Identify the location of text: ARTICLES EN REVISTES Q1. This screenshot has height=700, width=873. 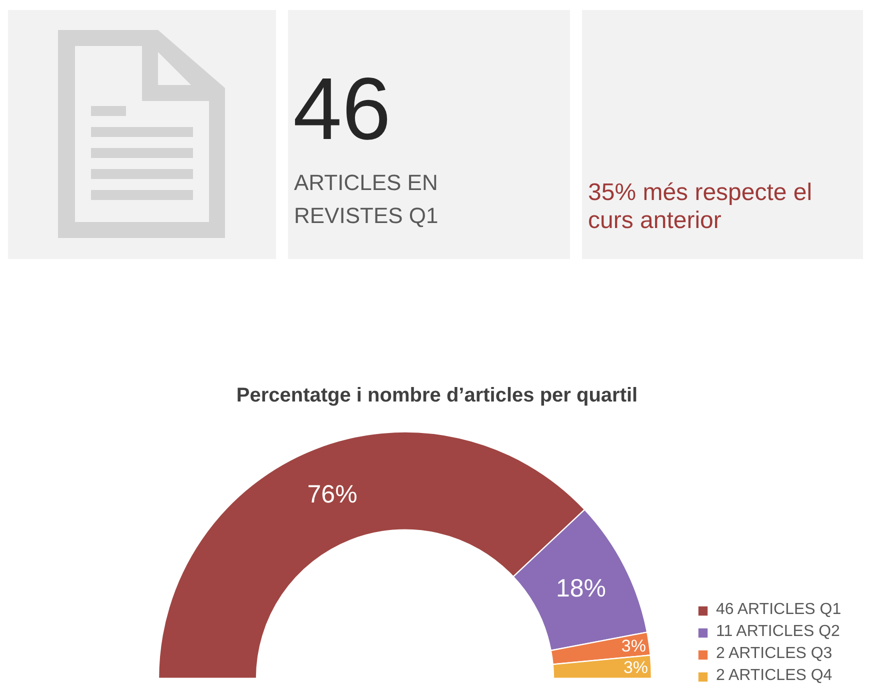
(367, 199).